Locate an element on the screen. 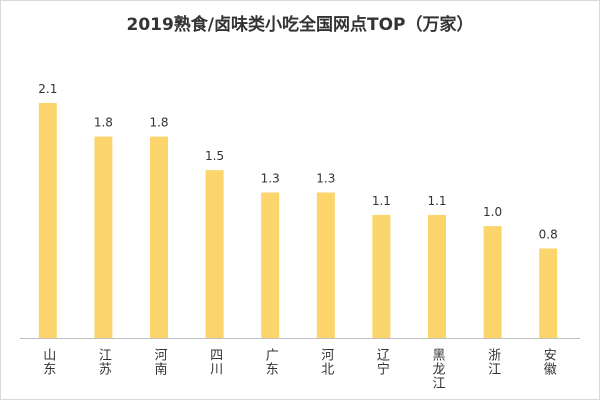 The width and height of the screenshot is (600, 400). value-label: 1.5 is located at coordinates (214, 156).